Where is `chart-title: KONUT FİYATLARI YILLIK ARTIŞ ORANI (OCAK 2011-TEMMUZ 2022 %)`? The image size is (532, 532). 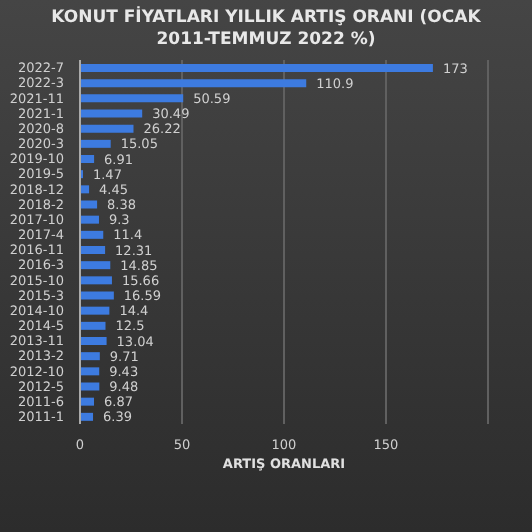
chart-title: KONUT FİYATLARI YILLIK ARTIŞ ORANI (OCAK 2011-TEMMUZ 2022 %) is located at coordinates (266, 28).